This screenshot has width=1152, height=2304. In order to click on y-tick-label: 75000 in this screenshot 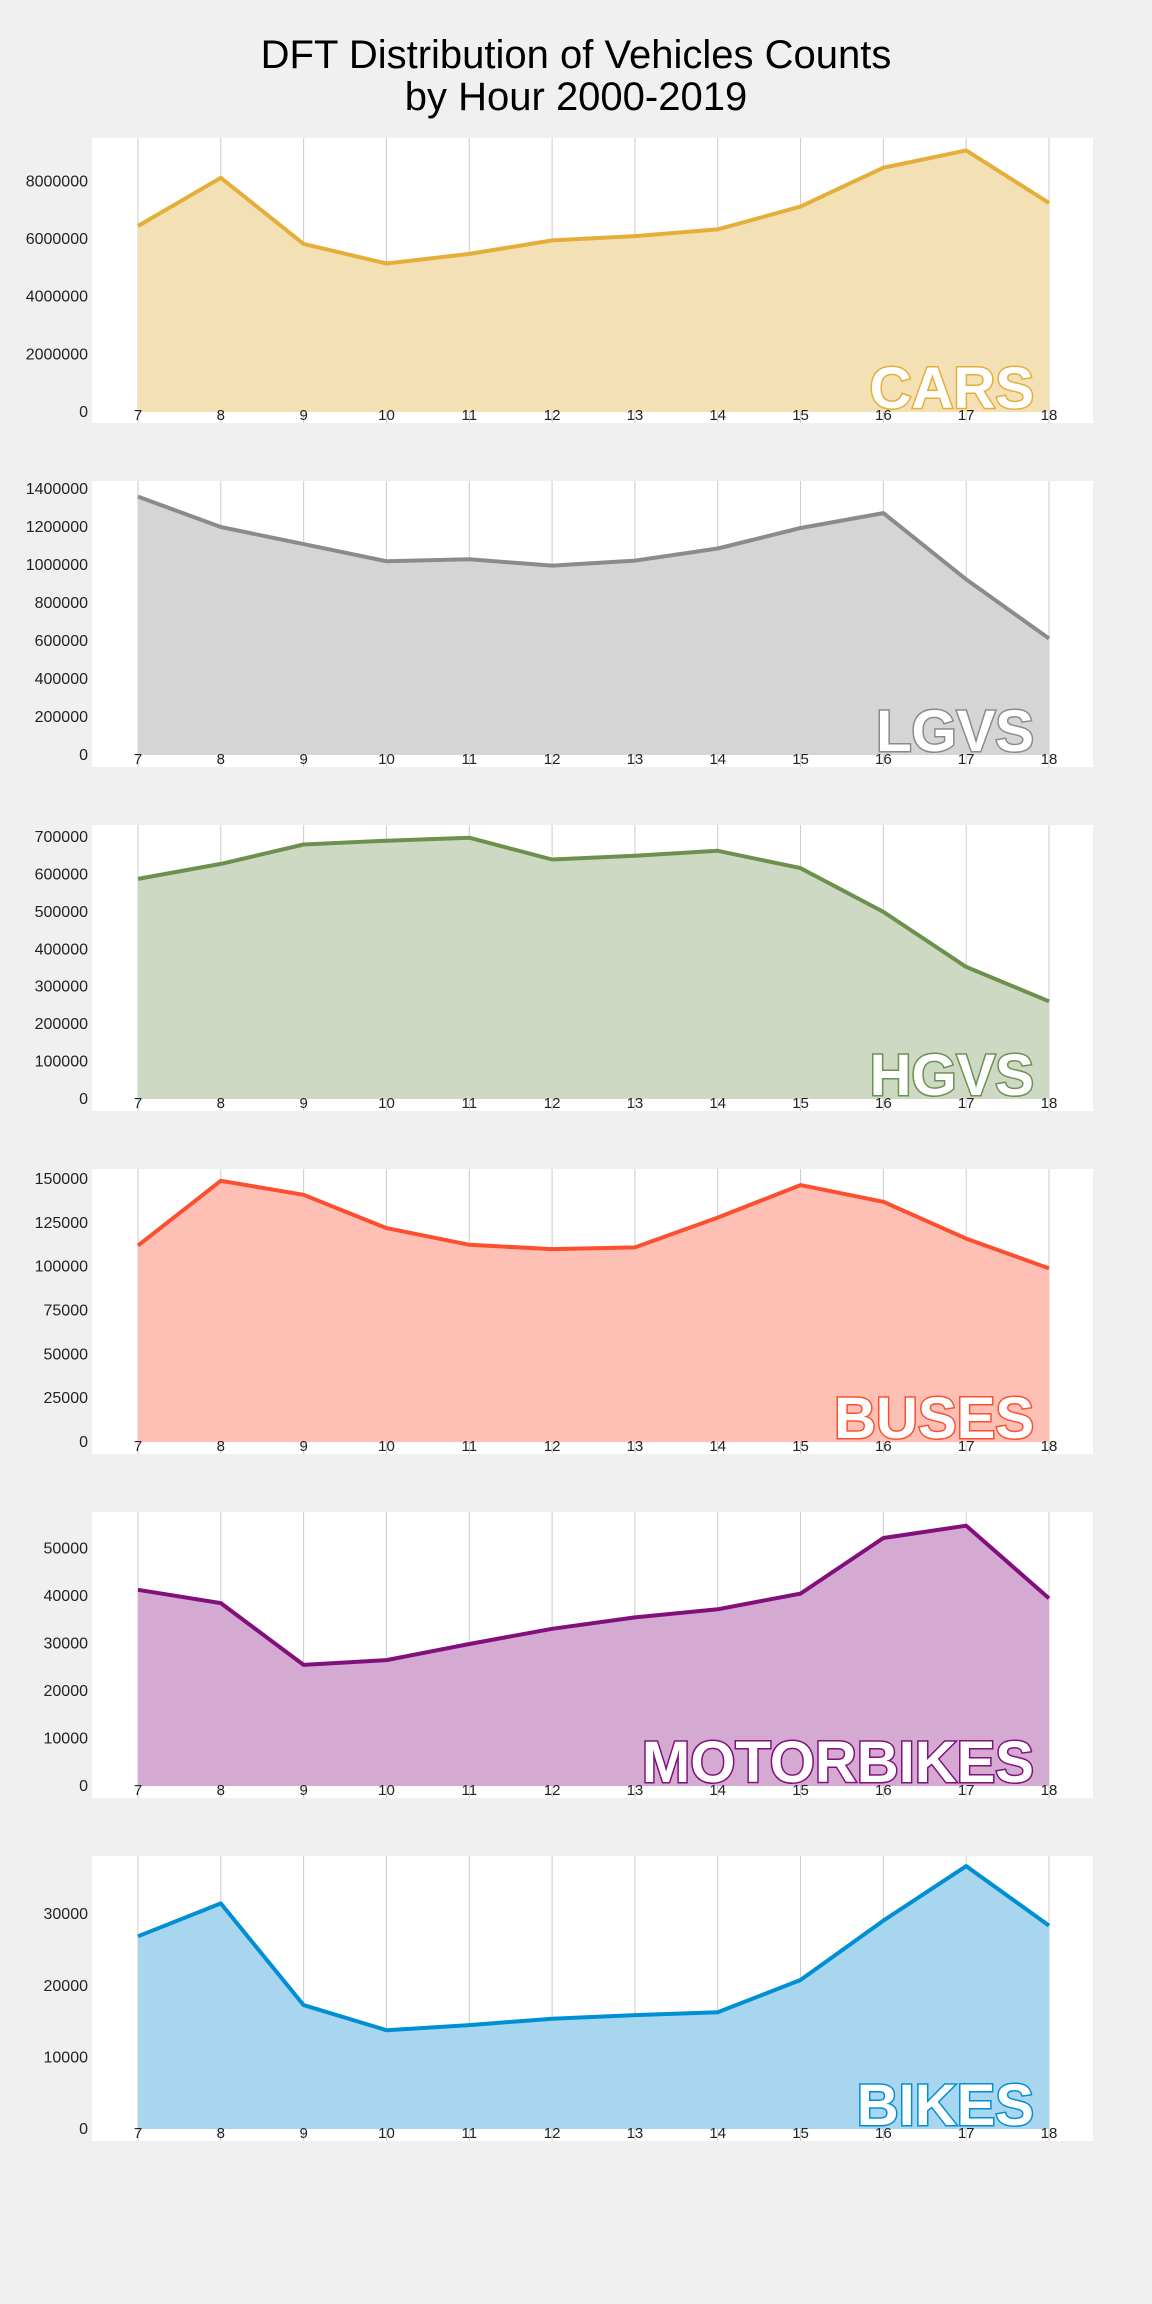, I will do `click(66, 1311)`.